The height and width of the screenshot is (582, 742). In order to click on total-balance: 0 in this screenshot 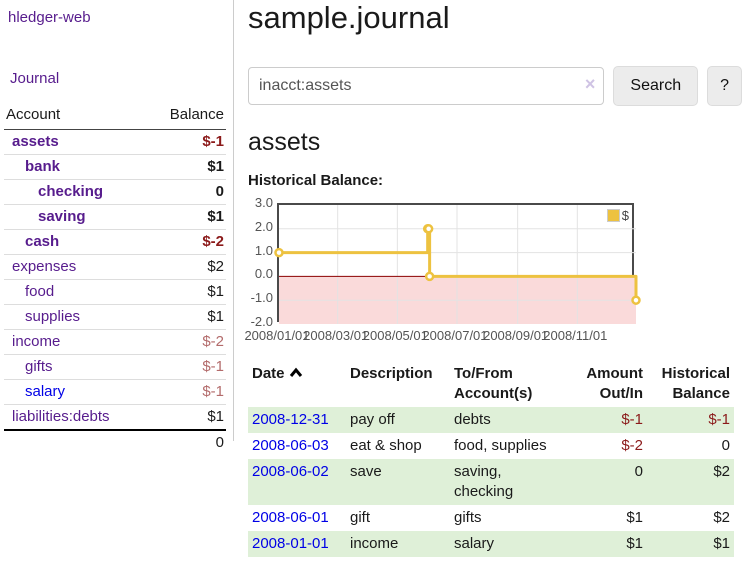, I will do `click(186, 442)`.